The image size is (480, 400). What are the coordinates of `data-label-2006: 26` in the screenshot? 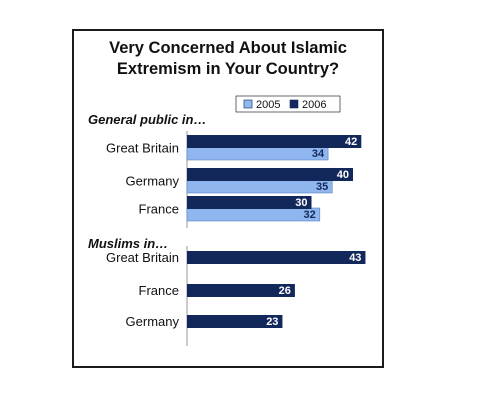 It's located at (285, 291).